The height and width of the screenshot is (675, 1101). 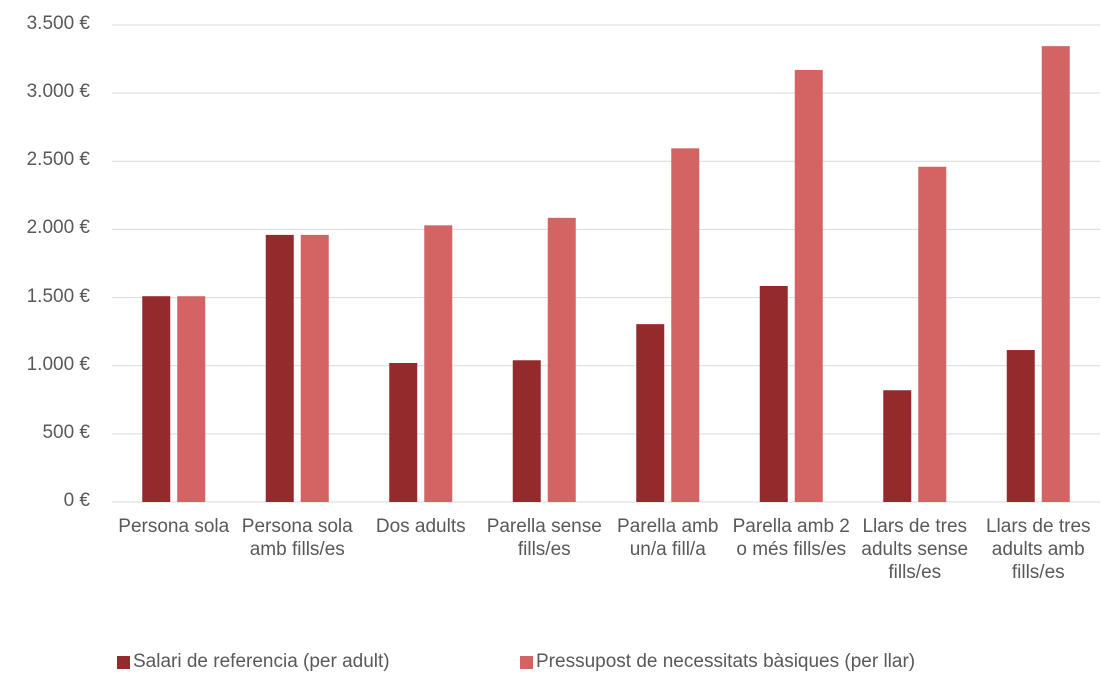 What do you see at coordinates (261, 661) in the screenshot?
I see `legend-label: Salari de referencia (per adult)` at bounding box center [261, 661].